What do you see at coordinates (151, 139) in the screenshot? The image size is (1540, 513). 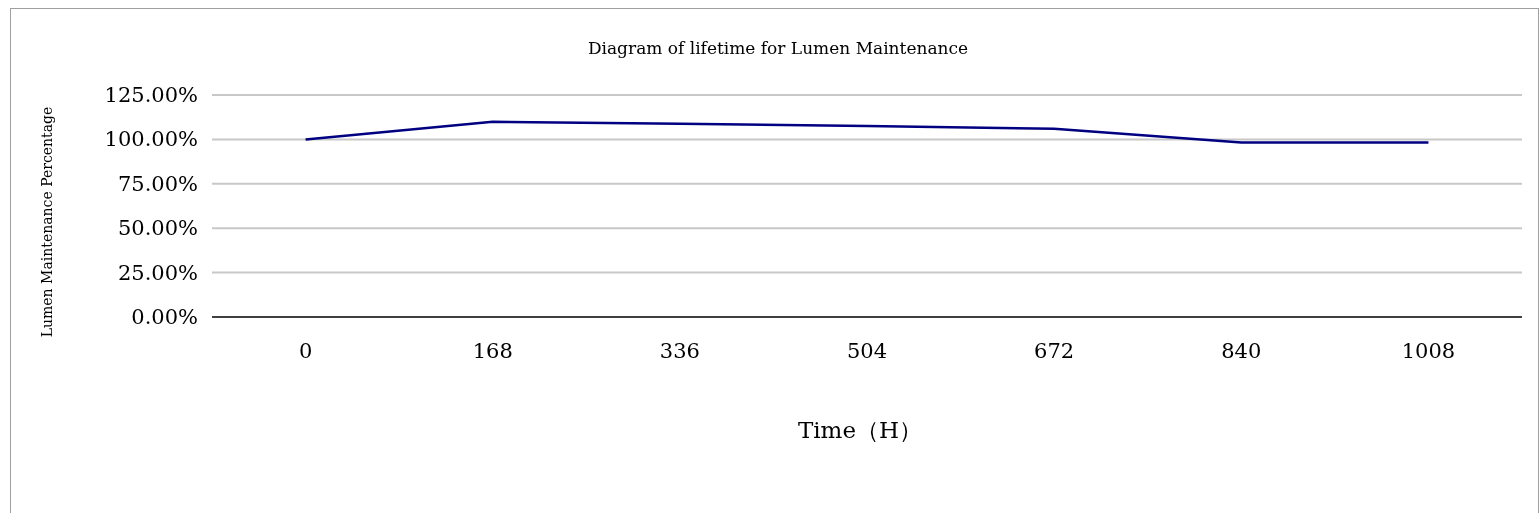 I see `y-tick-label: 100.00%` at bounding box center [151, 139].